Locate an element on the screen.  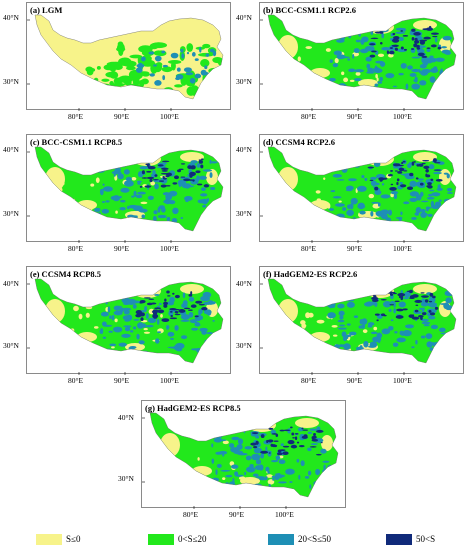
lat-label-40: 40°N is located at coordinates (244, 17).